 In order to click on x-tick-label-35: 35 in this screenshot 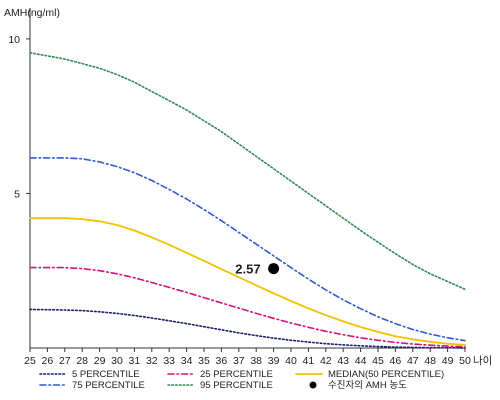, I will do `click(204, 361)`.